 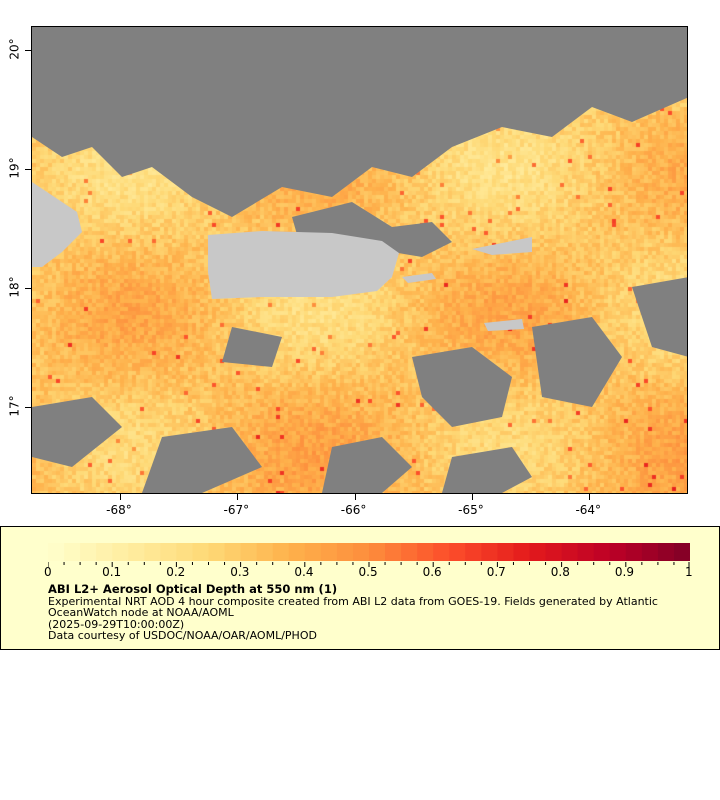 I want to click on colorbar-tick-label: 0.5, so click(x=368, y=572).